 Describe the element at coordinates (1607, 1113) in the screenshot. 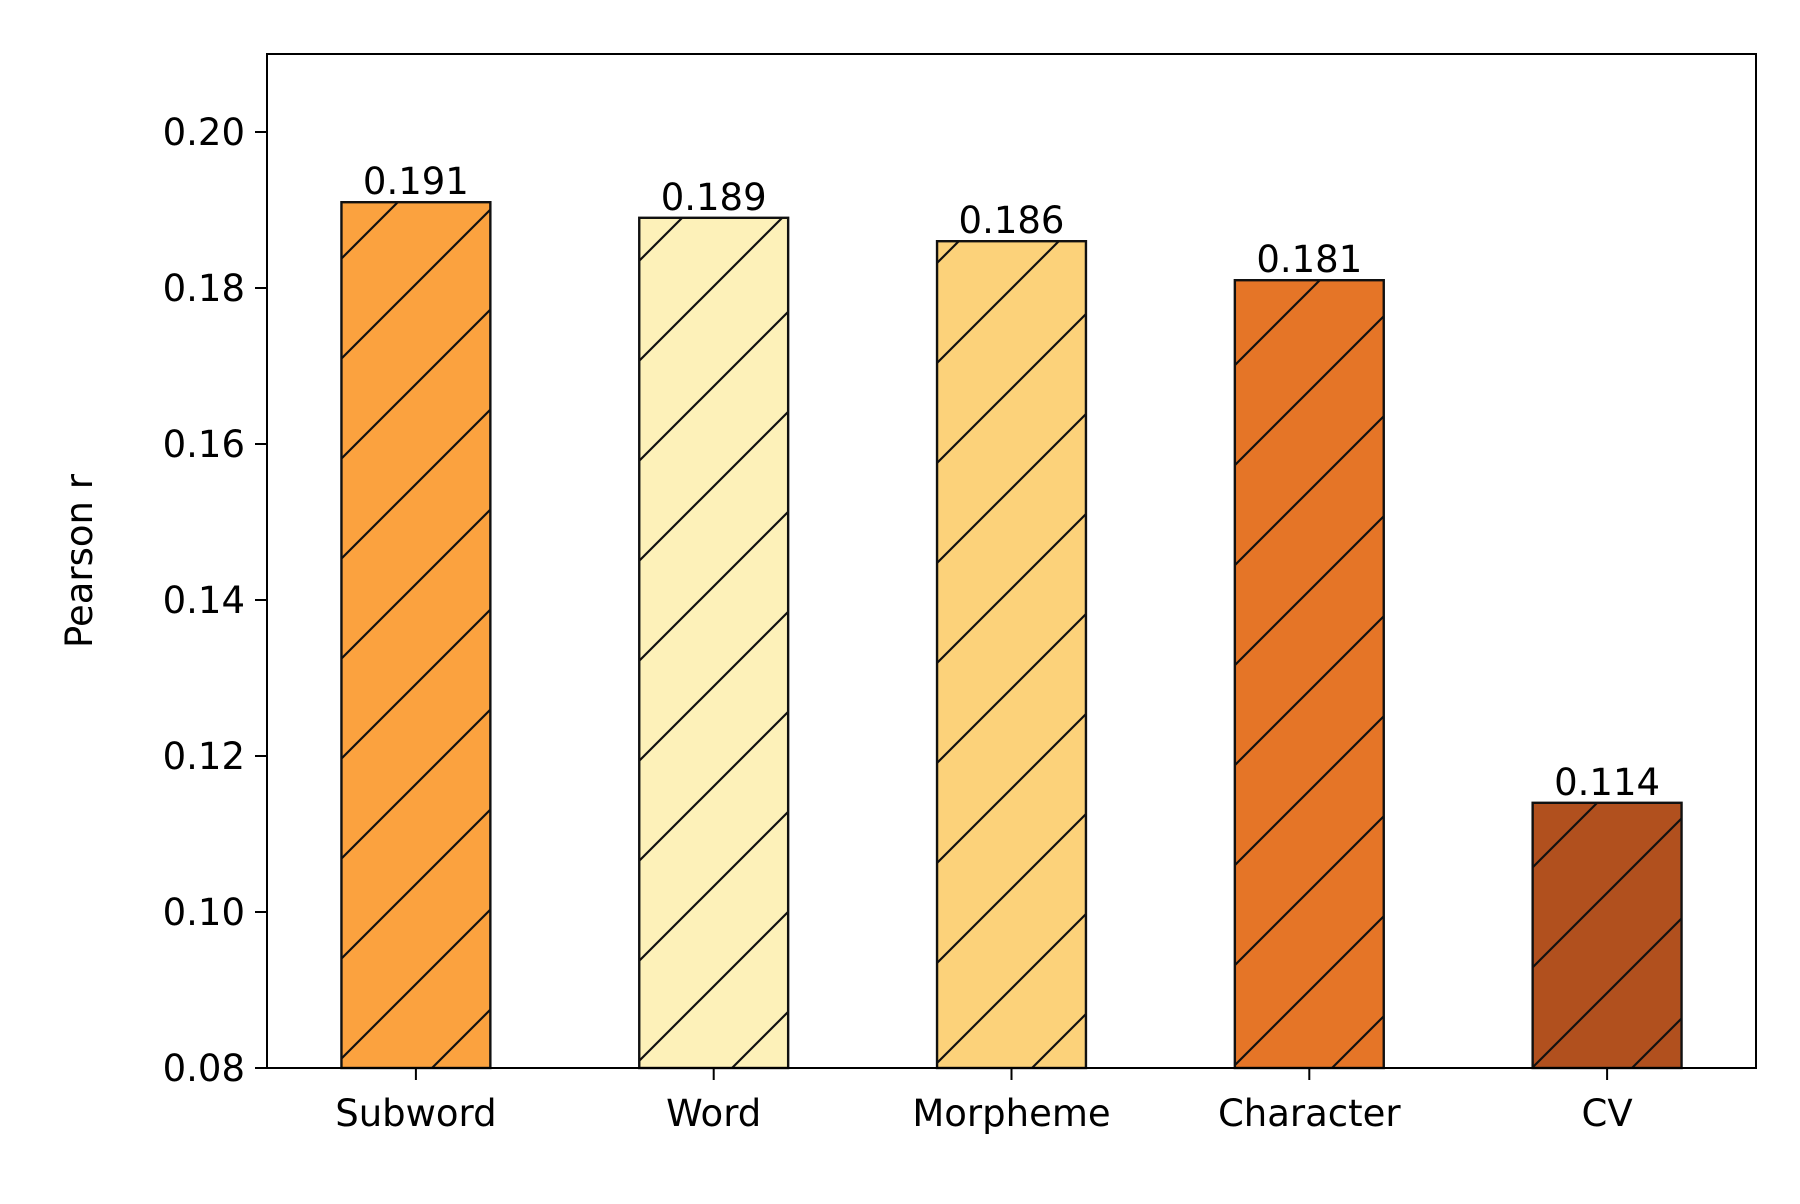

I see `x-tick-label: CV` at that location.